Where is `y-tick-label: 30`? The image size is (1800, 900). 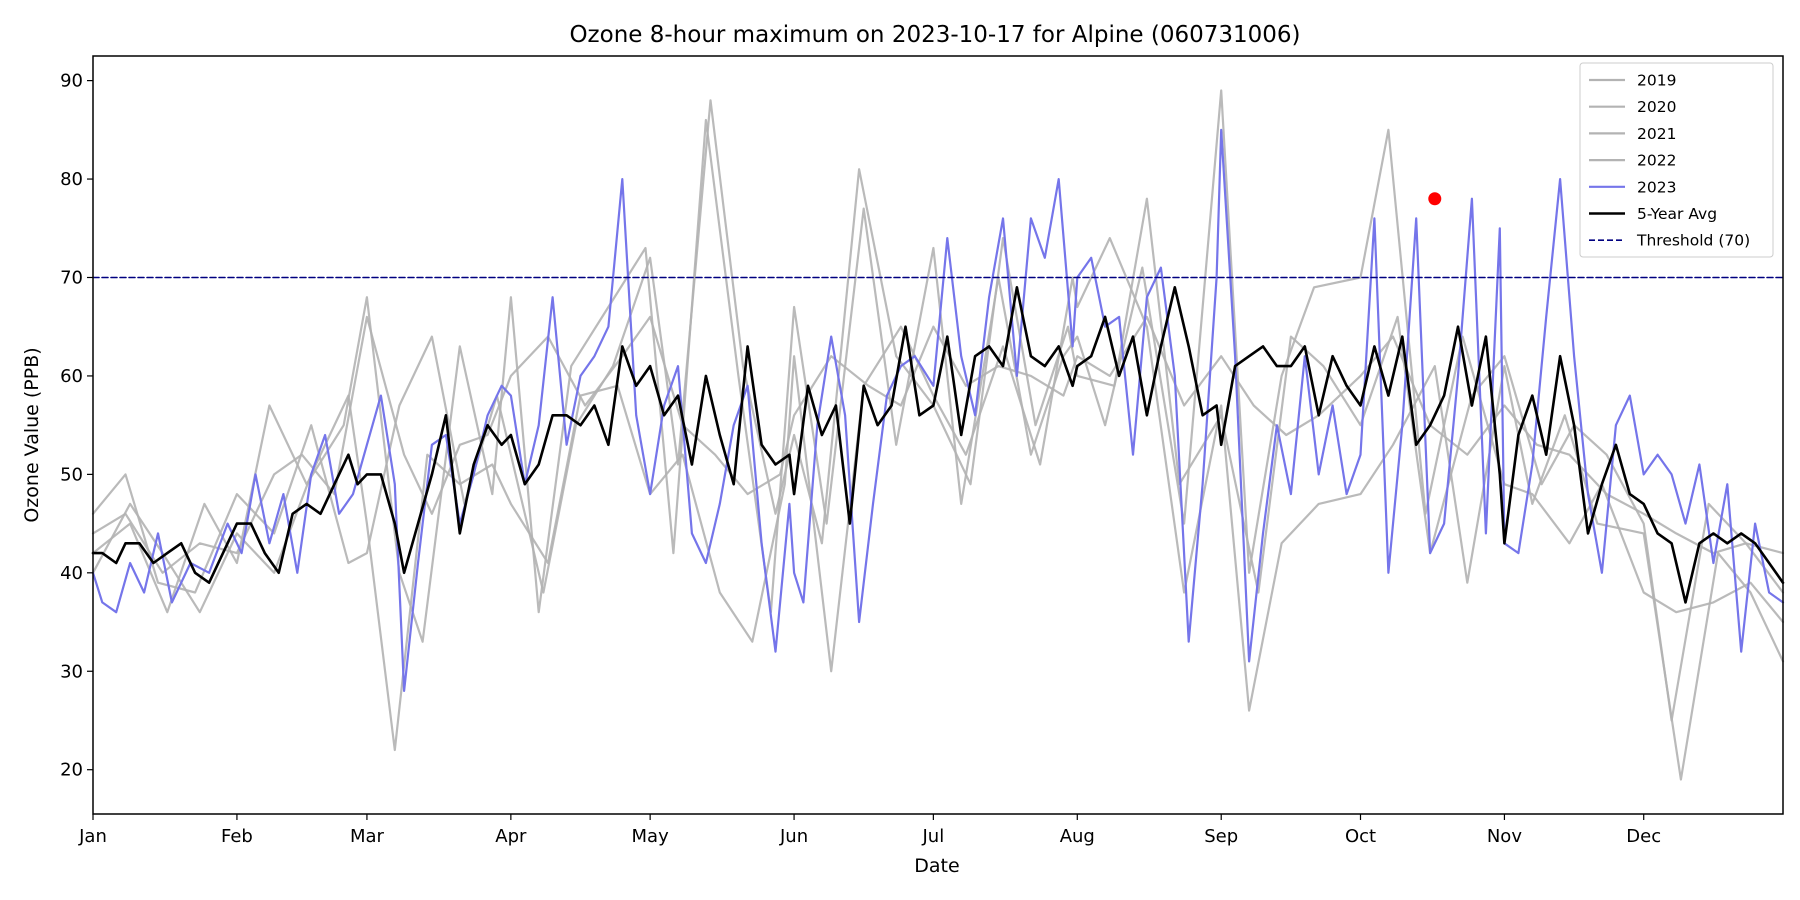
y-tick-label: 30 is located at coordinates (71, 671).